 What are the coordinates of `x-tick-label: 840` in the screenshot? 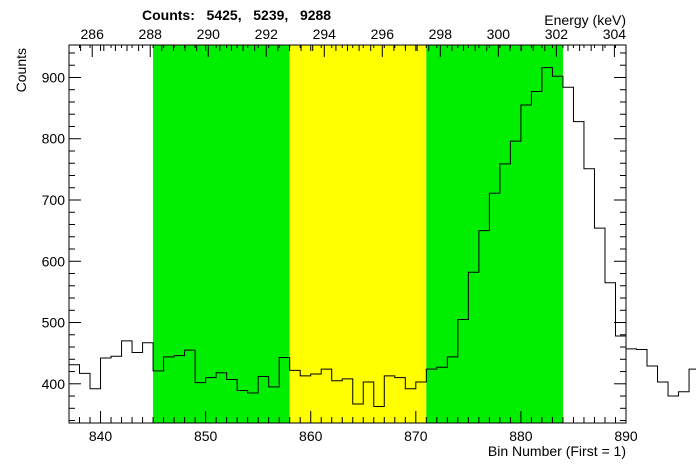 It's located at (101, 436).